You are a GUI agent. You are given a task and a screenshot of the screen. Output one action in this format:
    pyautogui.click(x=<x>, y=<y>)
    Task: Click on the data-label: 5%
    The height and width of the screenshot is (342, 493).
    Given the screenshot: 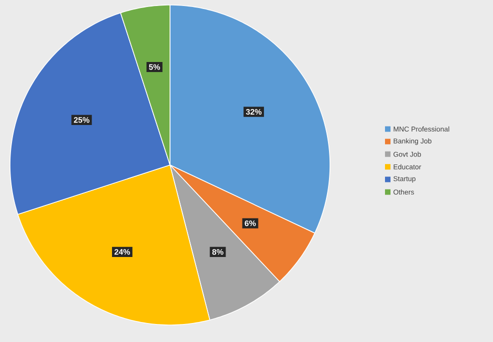 What is the action you would take?
    pyautogui.click(x=154, y=67)
    